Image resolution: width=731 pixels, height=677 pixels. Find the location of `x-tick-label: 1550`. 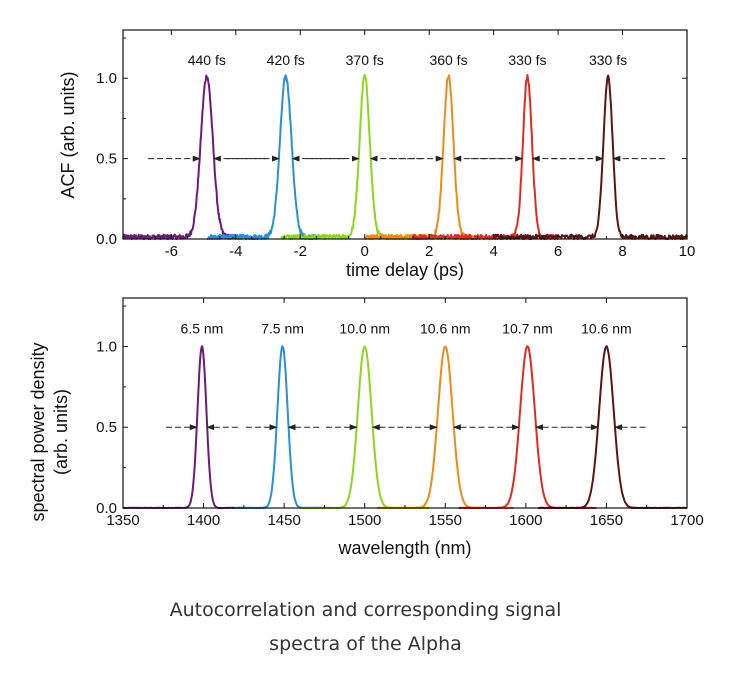

x-tick-label: 1550 is located at coordinates (445, 520).